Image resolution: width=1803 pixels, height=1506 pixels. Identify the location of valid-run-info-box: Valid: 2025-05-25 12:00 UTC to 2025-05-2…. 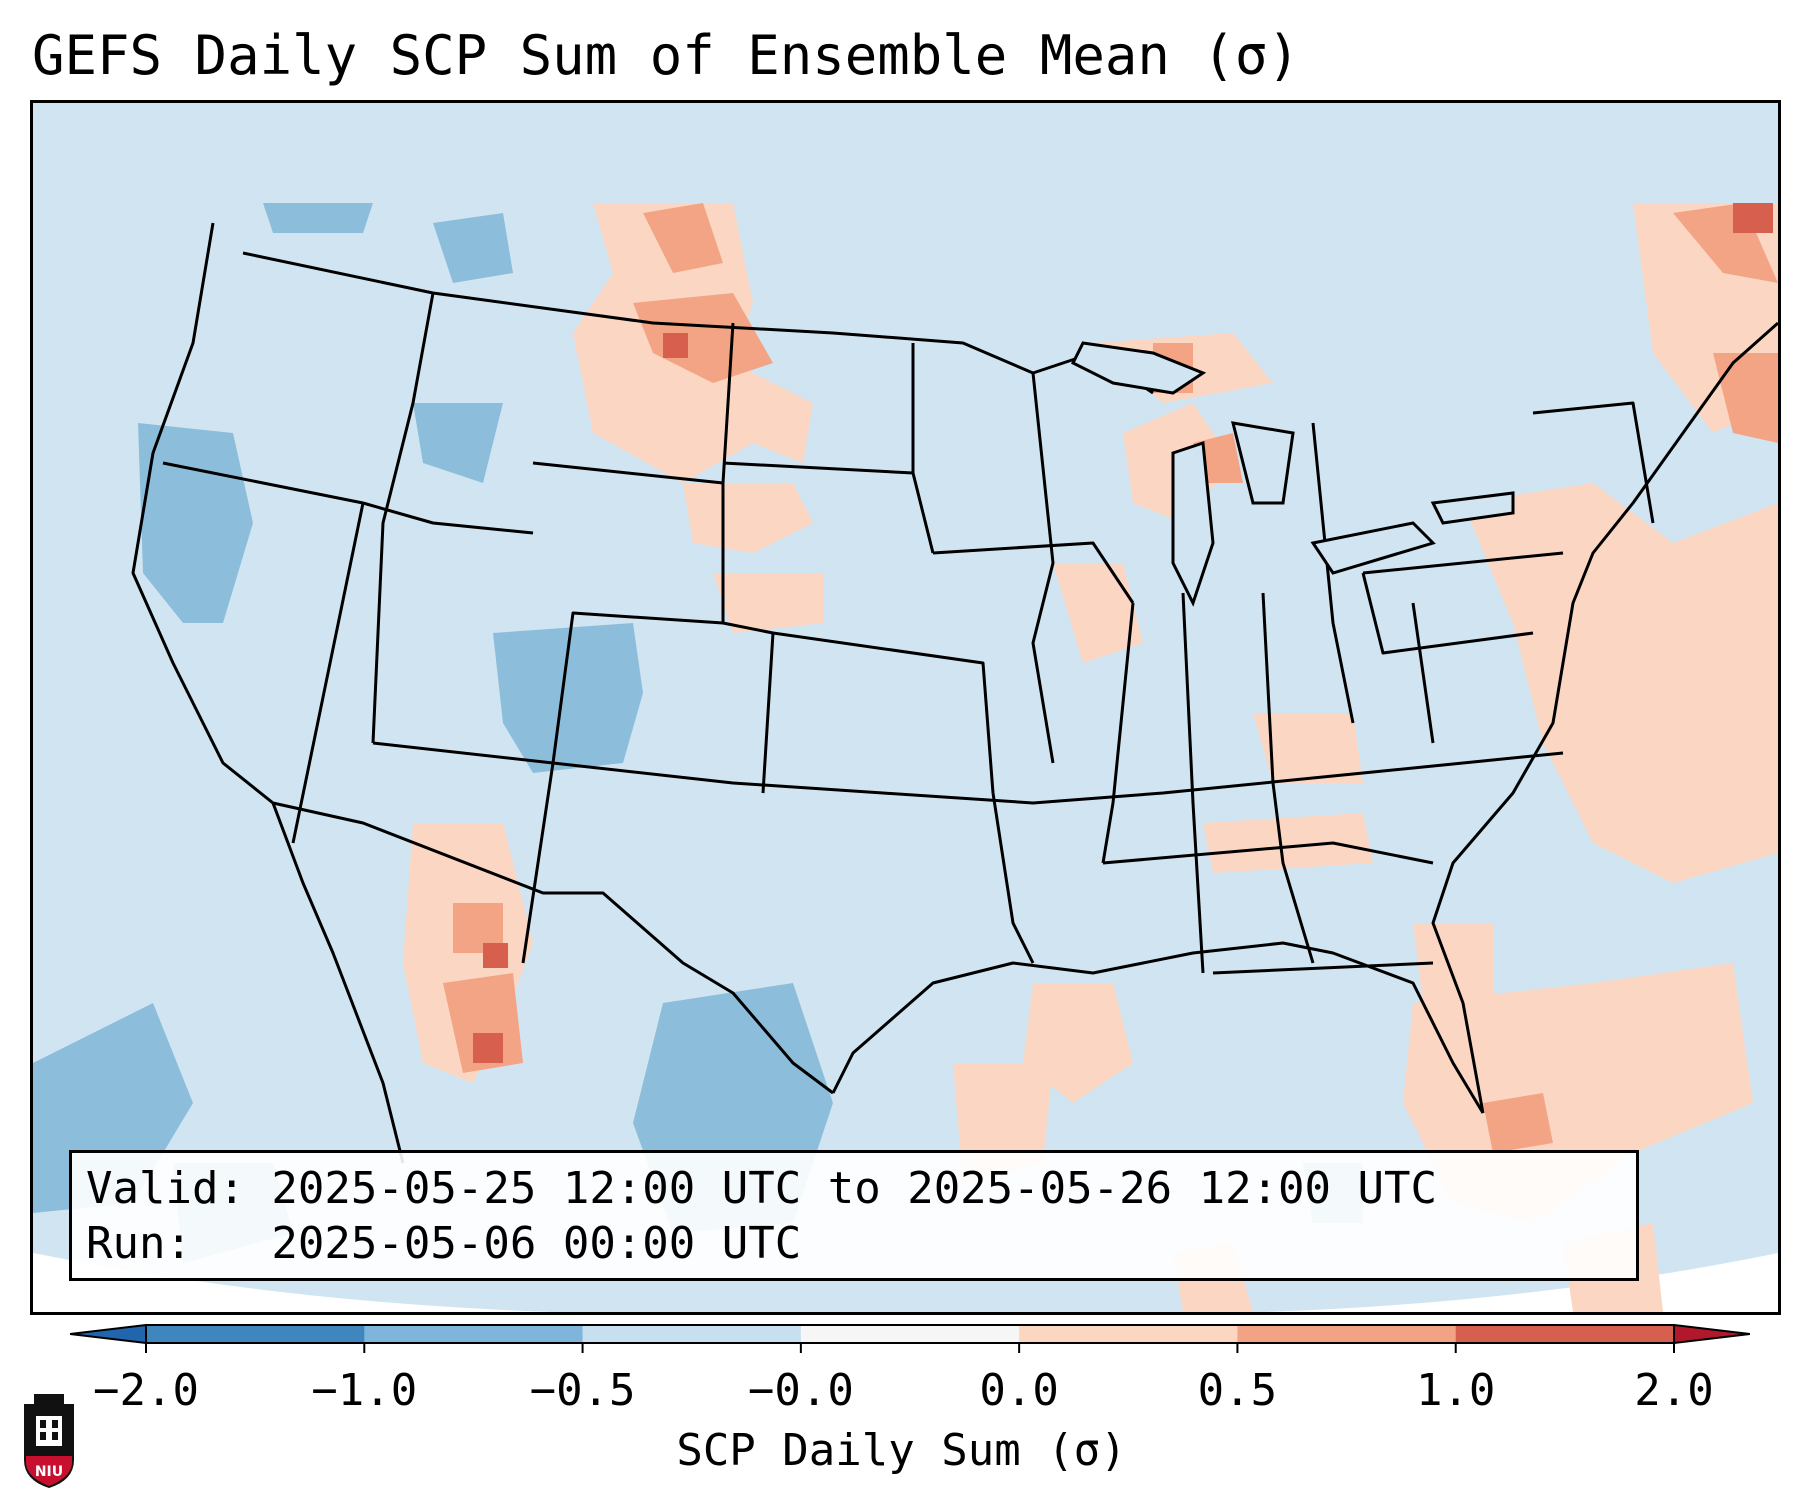
(854, 1215).